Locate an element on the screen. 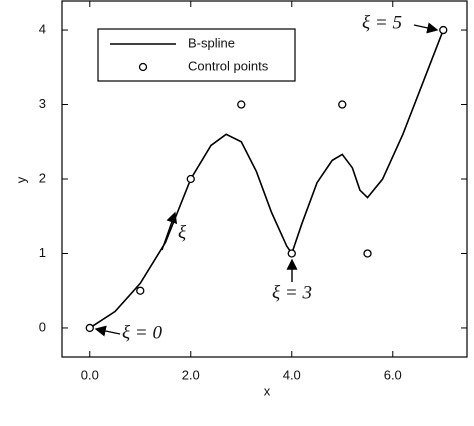 This screenshot has height=426, width=474. legend-marker is located at coordinates (143, 67).